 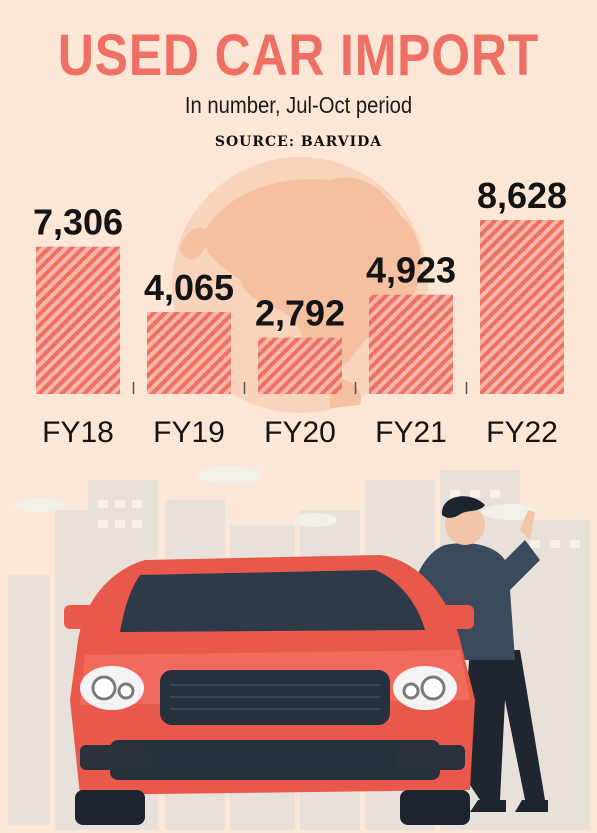 I want to click on globe-icon, so click(x=300, y=285).